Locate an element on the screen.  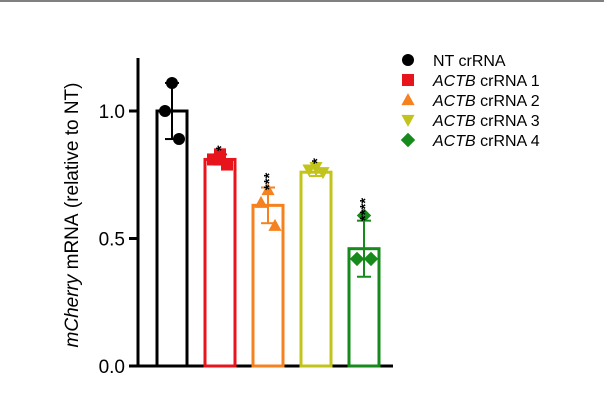
y-tick-label: 1.0 is located at coordinates (112, 112).